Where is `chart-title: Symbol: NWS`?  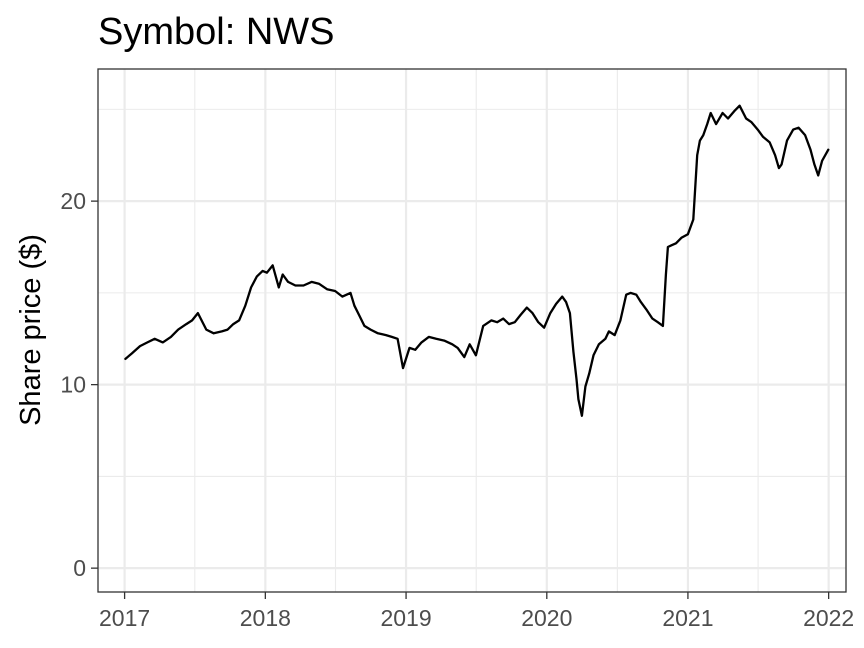
chart-title: Symbol: NWS is located at coordinates (216, 32).